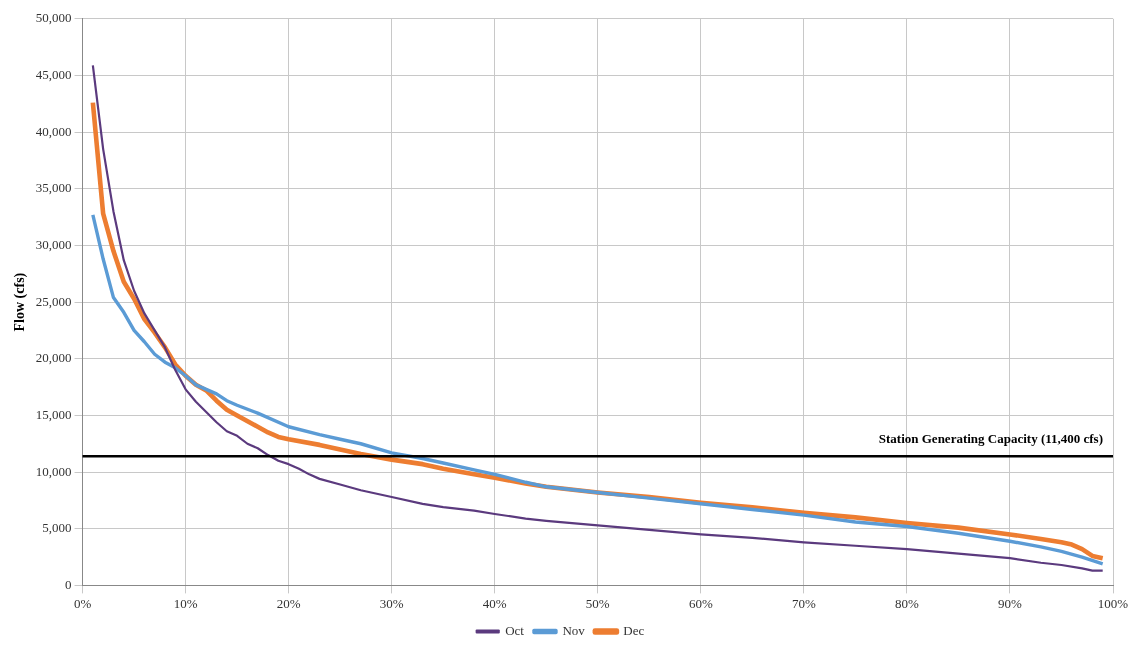  Describe the element at coordinates (53, 471) in the screenshot. I see `y-tick-label: 10,000` at that location.